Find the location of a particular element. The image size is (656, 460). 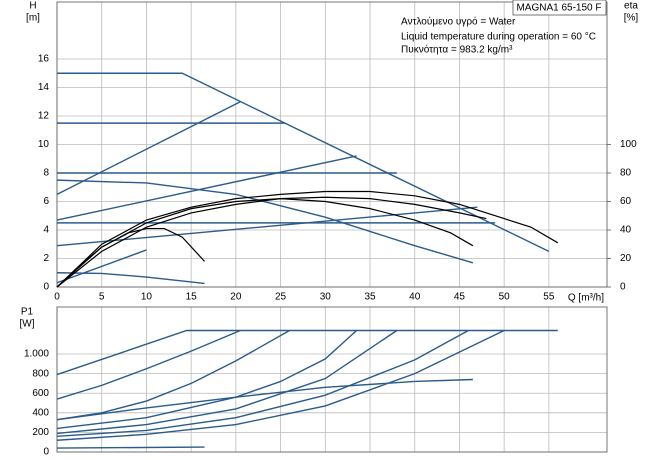

y-tick-label: 200 is located at coordinates (40, 432).